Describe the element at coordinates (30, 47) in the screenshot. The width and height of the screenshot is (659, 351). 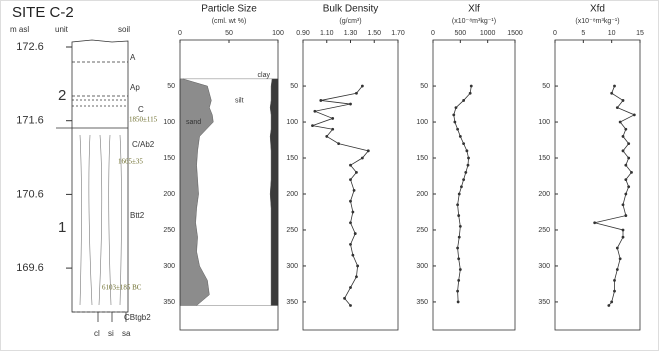
I see `elevation-label: 172.6` at that location.